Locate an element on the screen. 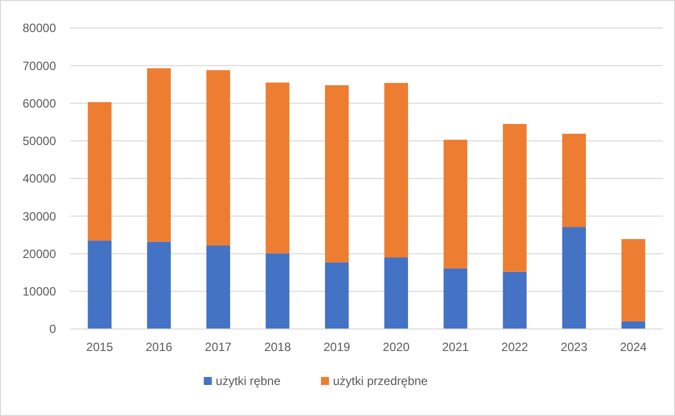  y-tick-label: 20000 is located at coordinates (39, 253).